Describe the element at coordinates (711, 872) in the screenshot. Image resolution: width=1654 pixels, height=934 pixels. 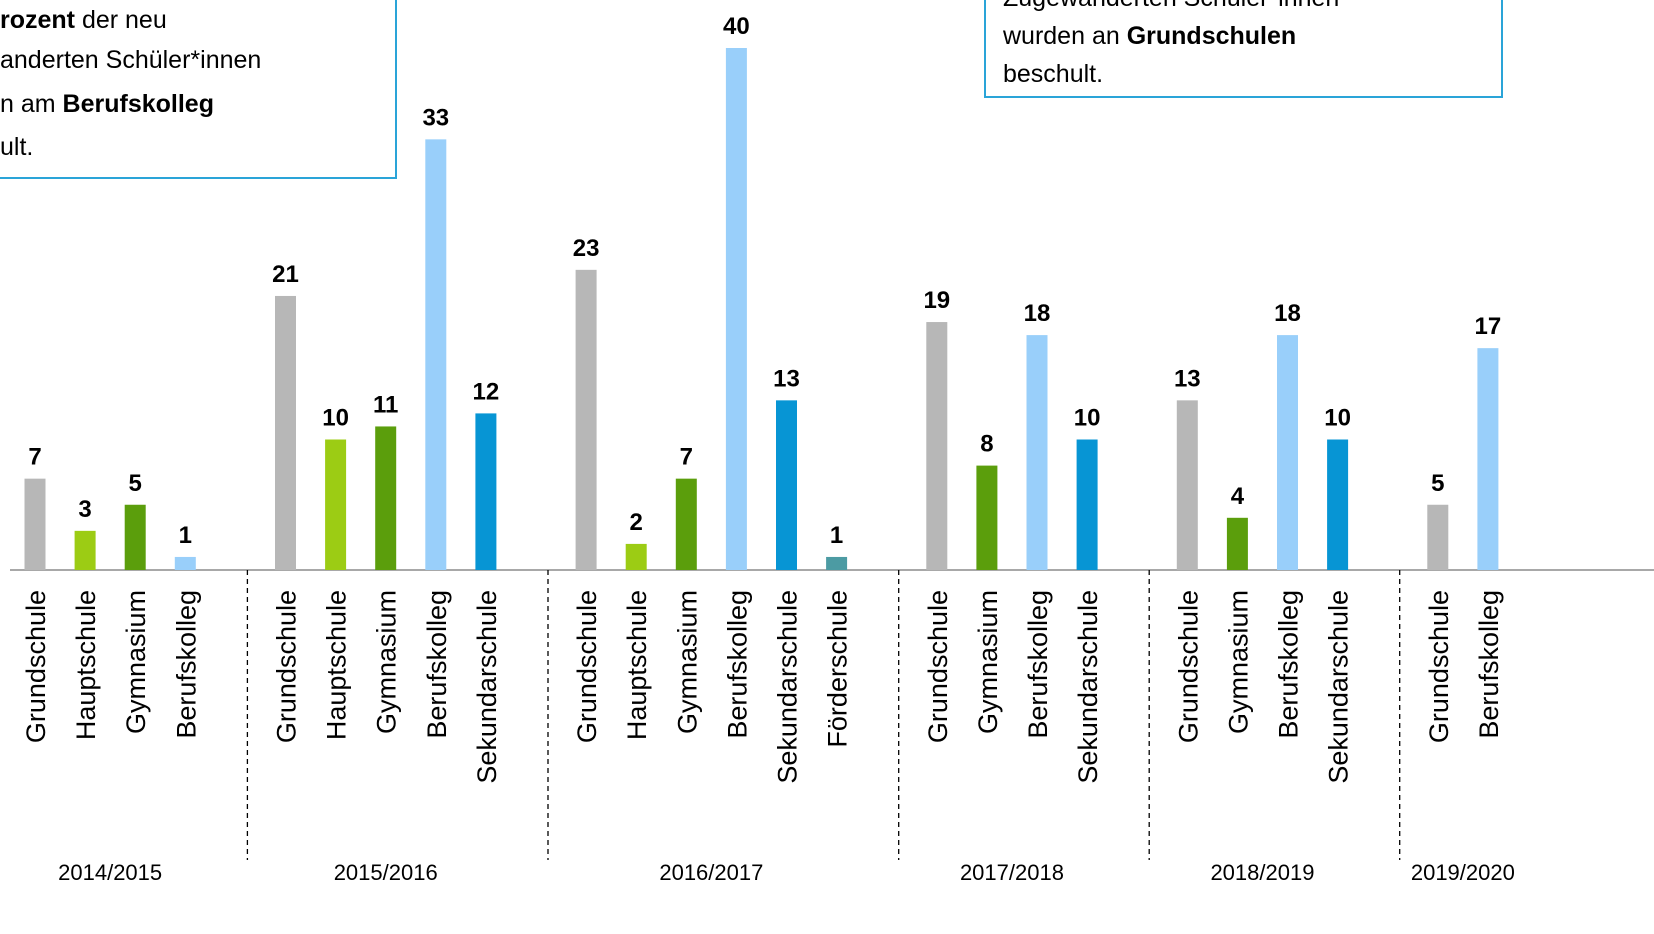
I see `group-label: 2016/2017` at that location.